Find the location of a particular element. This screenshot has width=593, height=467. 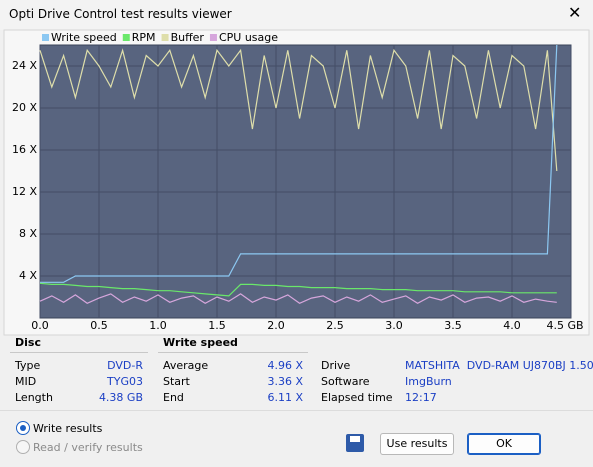

y-tick-label: 16 X is located at coordinates (24, 149).